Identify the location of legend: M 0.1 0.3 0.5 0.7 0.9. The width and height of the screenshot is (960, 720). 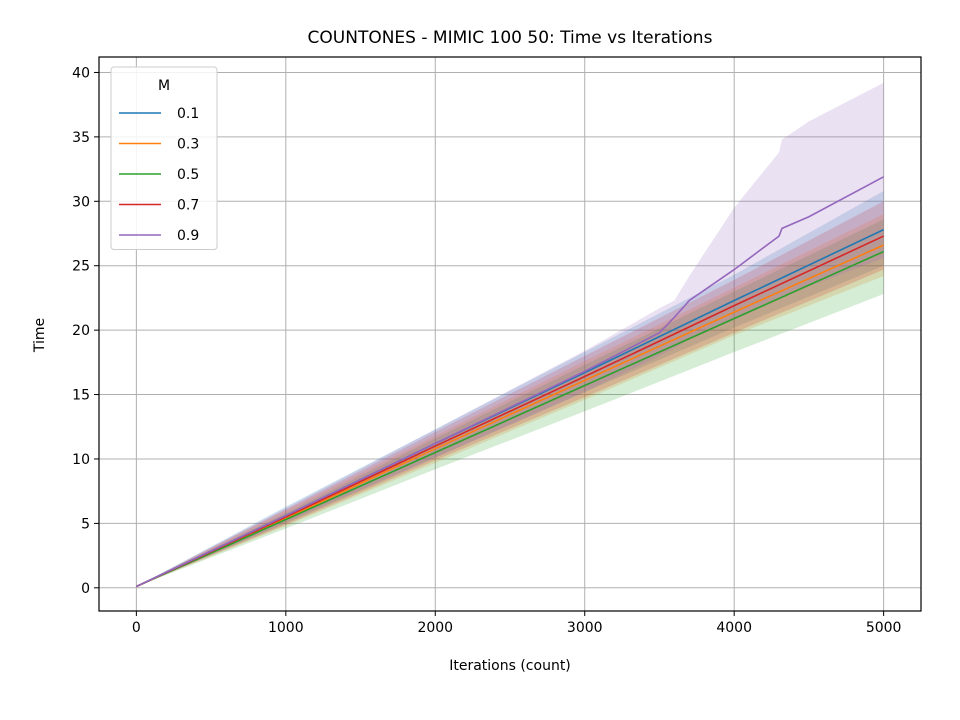
(164, 158).